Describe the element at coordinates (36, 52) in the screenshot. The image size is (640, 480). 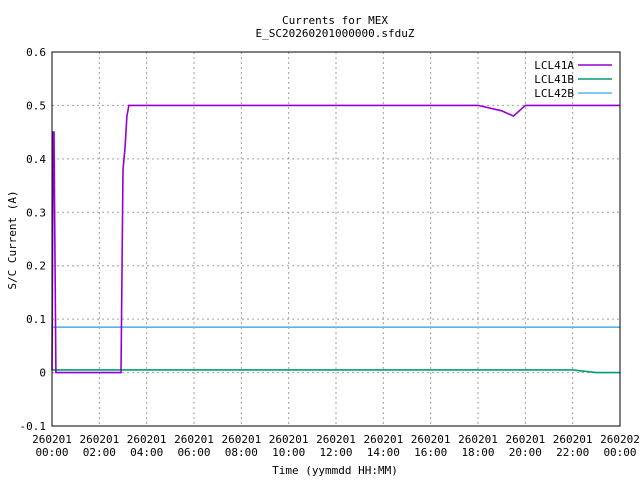
I see `y-tick-label: 0.6` at that location.